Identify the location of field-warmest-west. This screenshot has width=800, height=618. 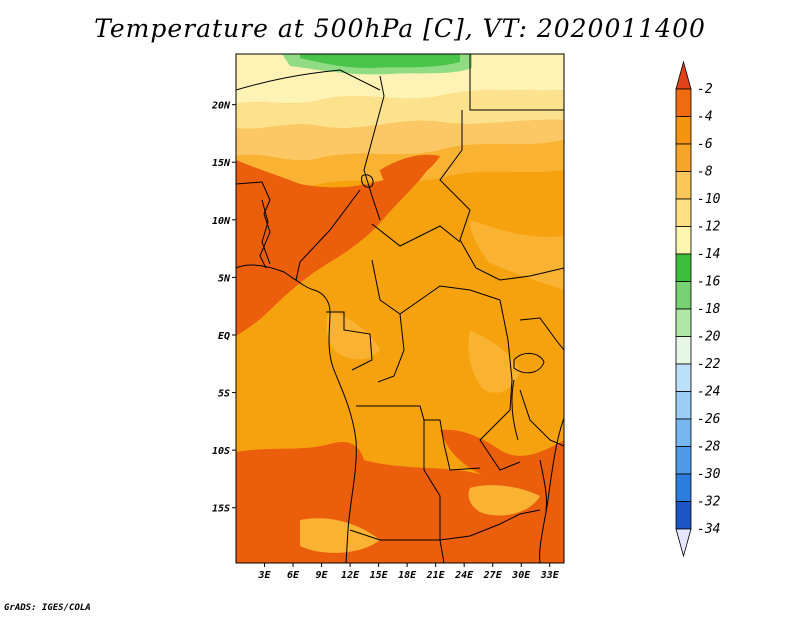
(333, 248).